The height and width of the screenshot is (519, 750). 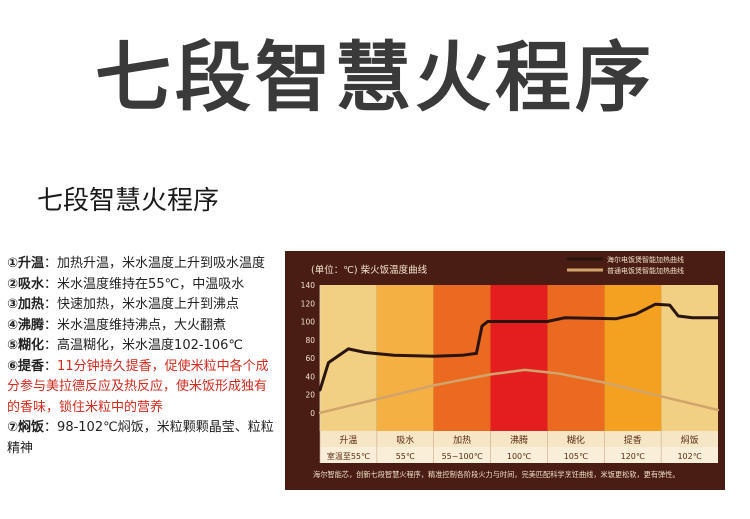 I want to click on stage-label: 升温, so click(x=348, y=440).